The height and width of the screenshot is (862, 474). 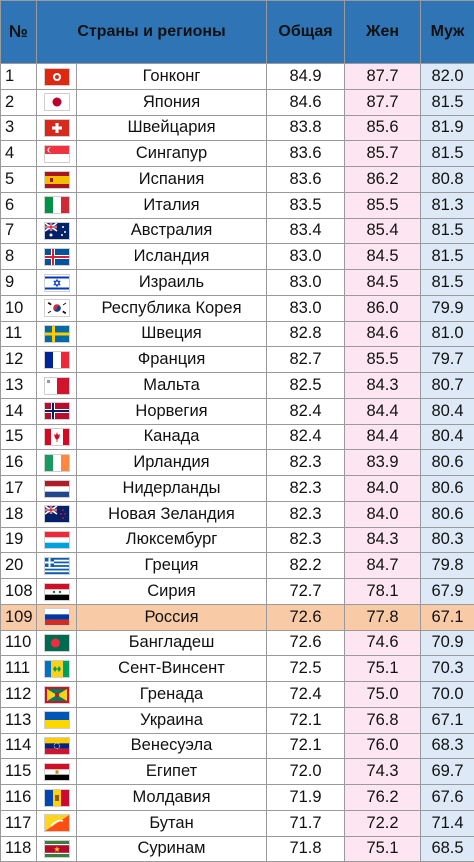 What do you see at coordinates (19, 360) in the screenshot?
I see `row-number: 12` at bounding box center [19, 360].